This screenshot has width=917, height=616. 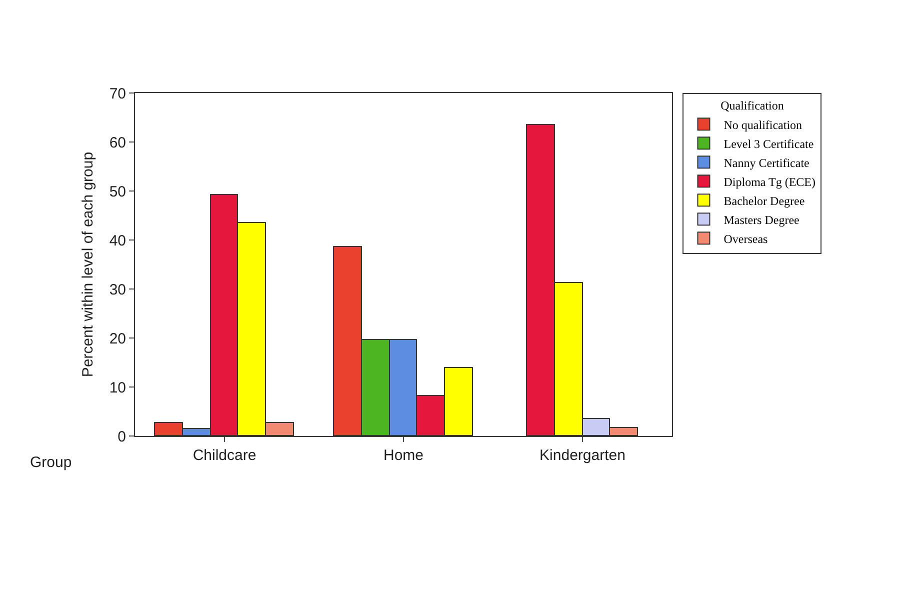 I want to click on legend-label: Masters Degree, so click(x=762, y=219).